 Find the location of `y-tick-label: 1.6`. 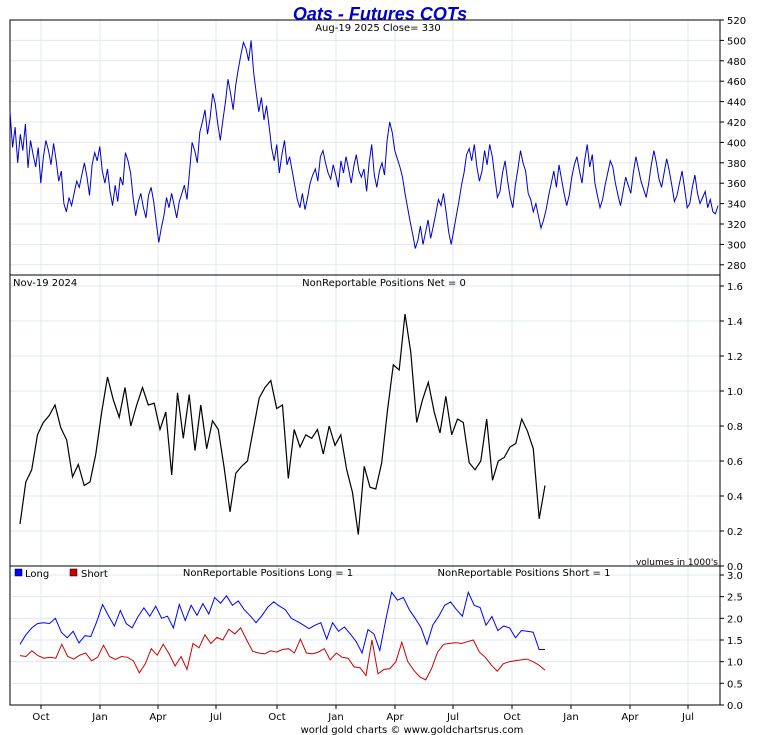

y-tick-label: 1.6 is located at coordinates (735, 287).